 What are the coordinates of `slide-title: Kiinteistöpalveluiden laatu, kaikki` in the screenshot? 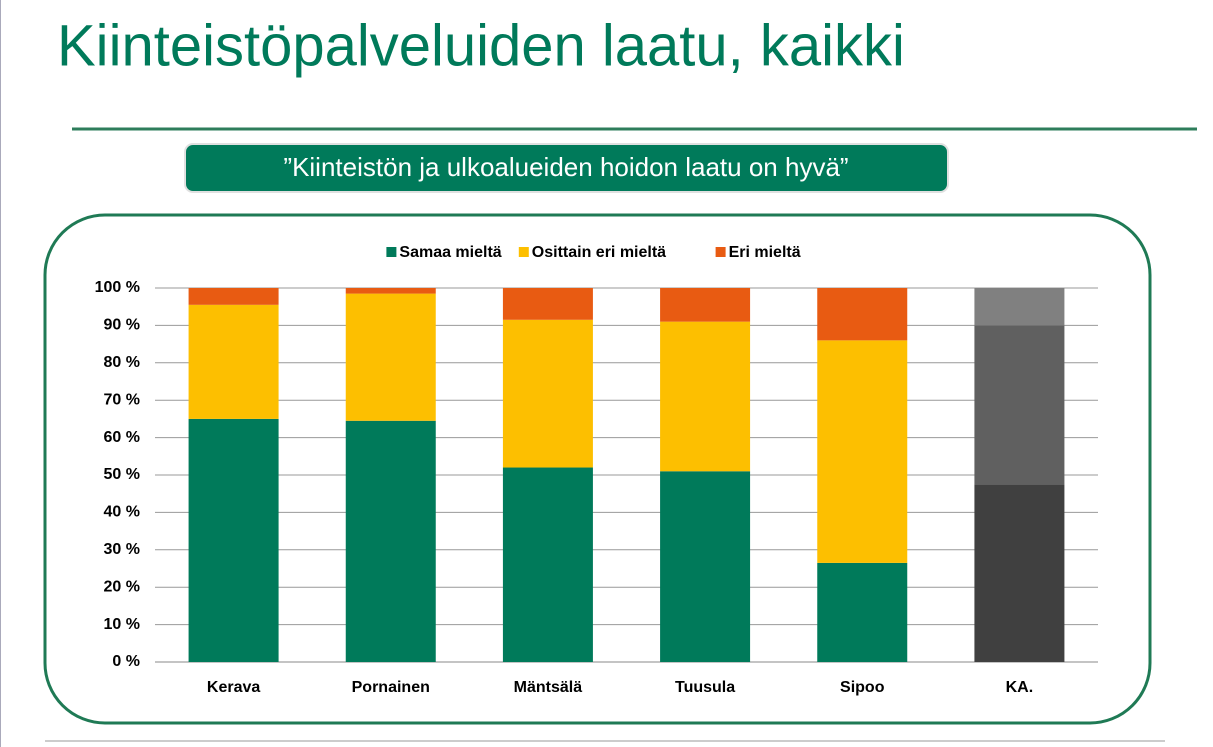 It's located at (481, 45).